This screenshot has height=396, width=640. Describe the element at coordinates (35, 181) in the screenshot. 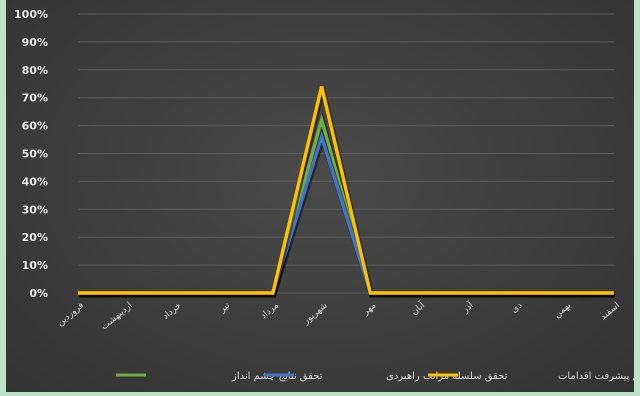

I see `y-tick-label: 40%` at that location.